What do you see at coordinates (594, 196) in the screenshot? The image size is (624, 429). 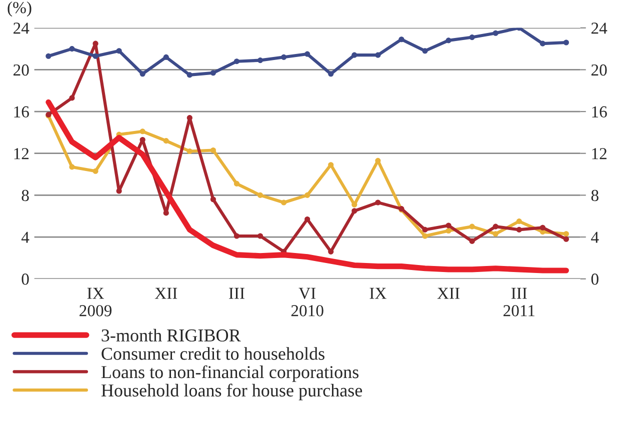 I see `y2-tick-label: 8` at bounding box center [594, 196].